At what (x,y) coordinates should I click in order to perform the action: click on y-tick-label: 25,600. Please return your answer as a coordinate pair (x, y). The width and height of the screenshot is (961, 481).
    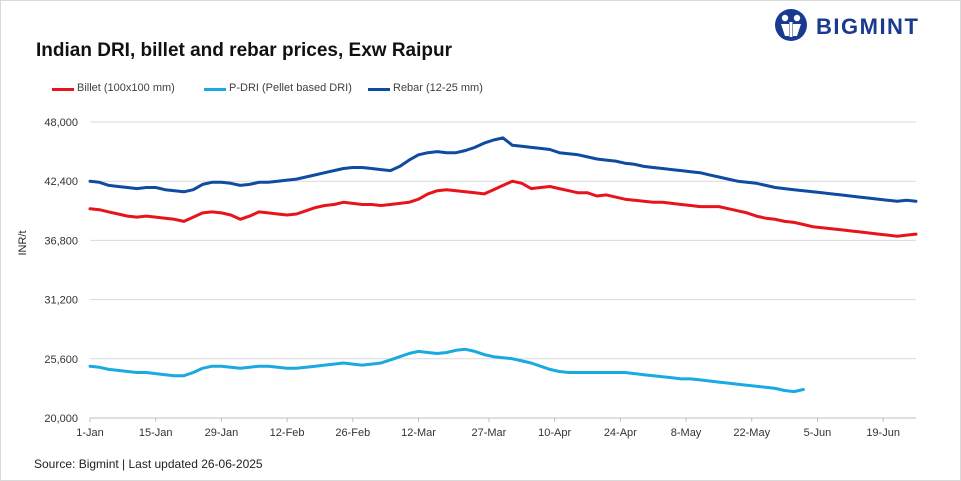
    Looking at the image, I should click on (61, 360).